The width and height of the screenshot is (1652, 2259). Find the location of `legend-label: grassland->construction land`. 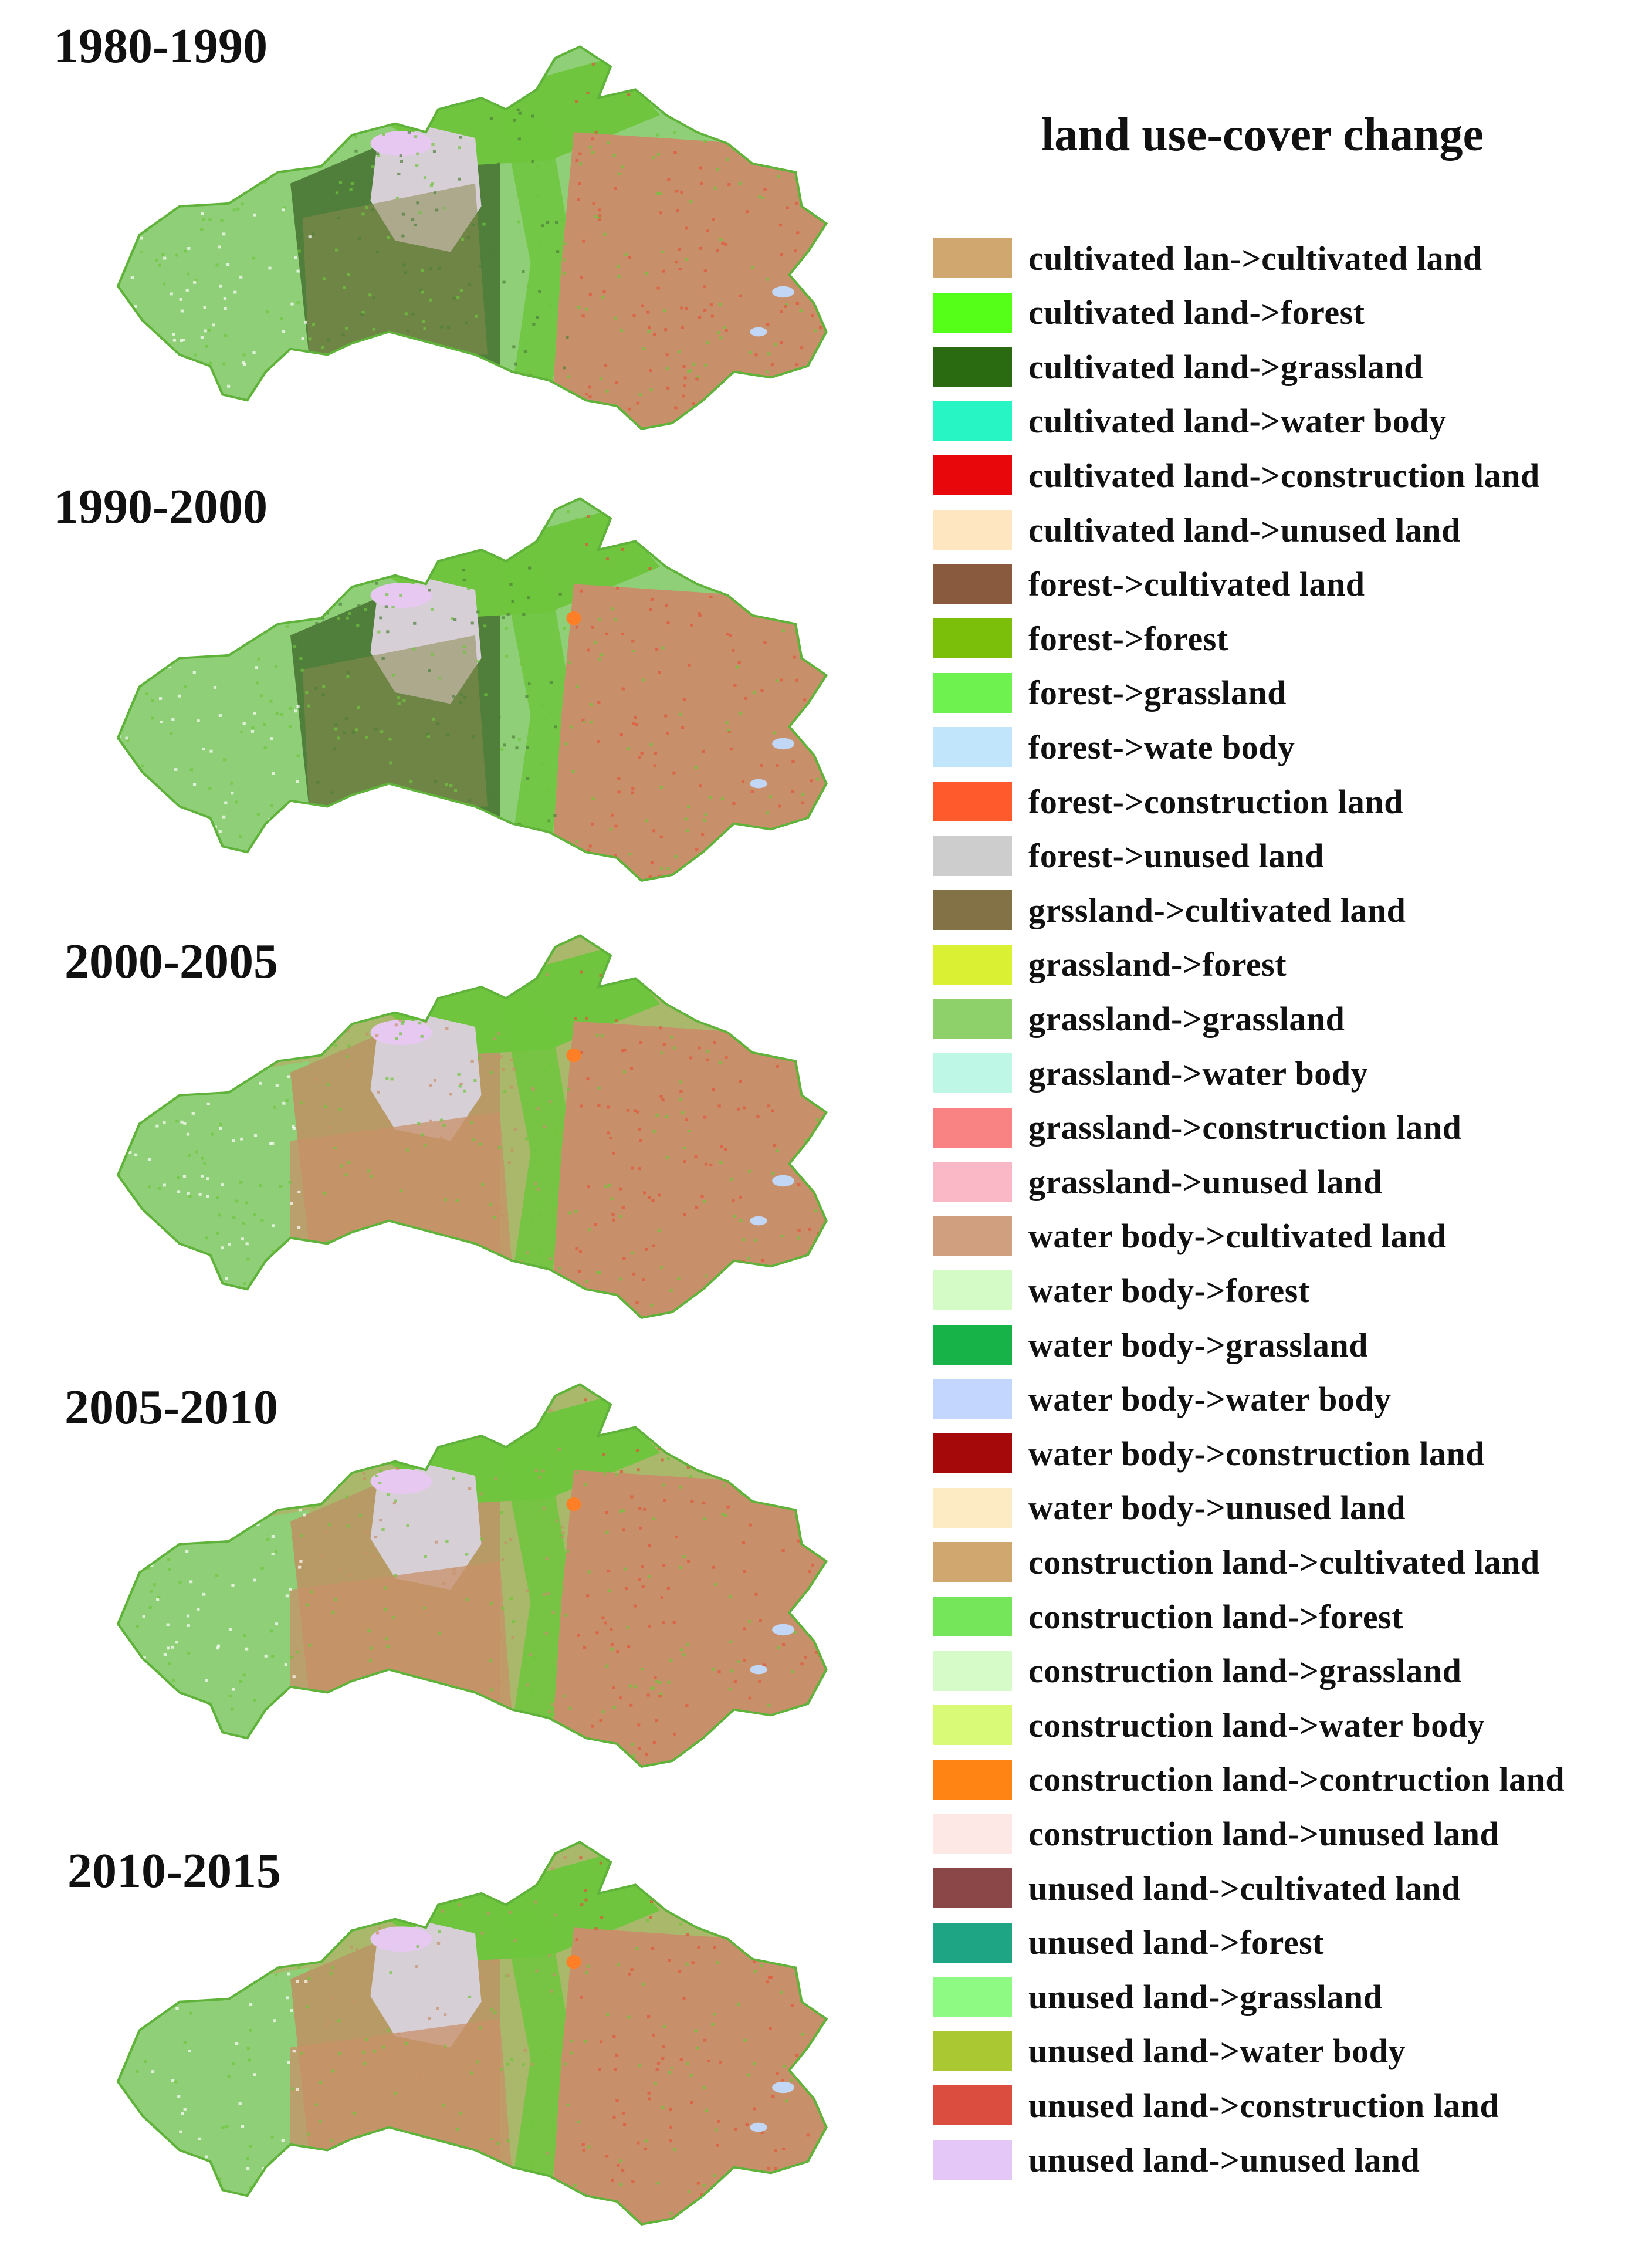

legend-label: grassland->construction land is located at coordinates (1245, 1127).